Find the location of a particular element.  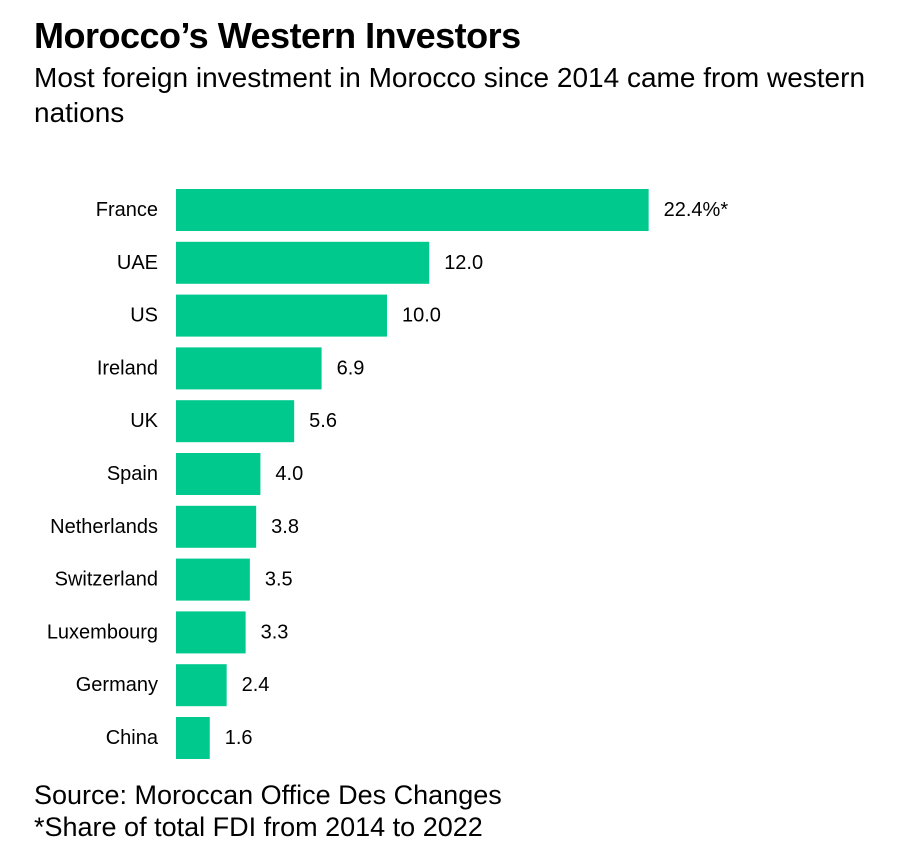

value-label: 12.0 is located at coordinates (463, 263).